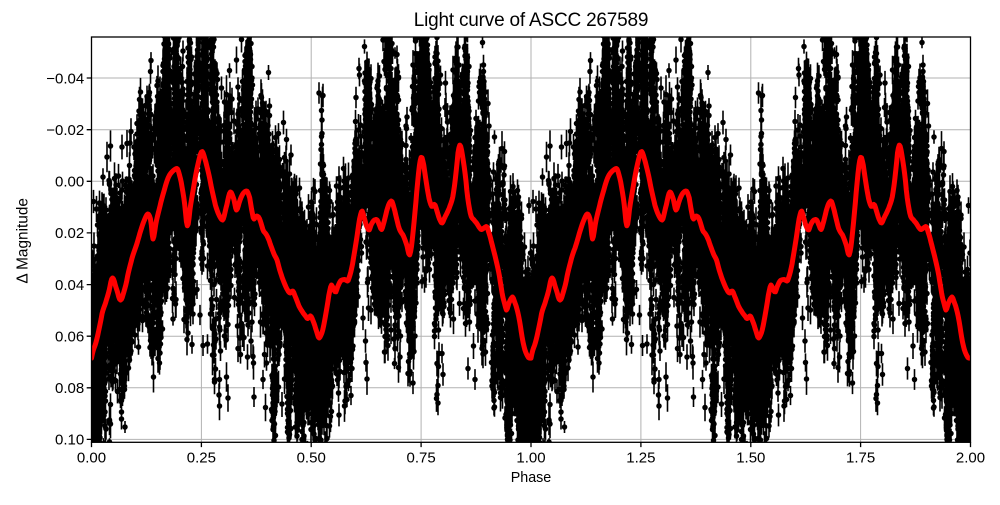 The height and width of the screenshot is (505, 1000). Describe the element at coordinates (530, 457) in the screenshot. I see `svg-text: 1.00` at that location.